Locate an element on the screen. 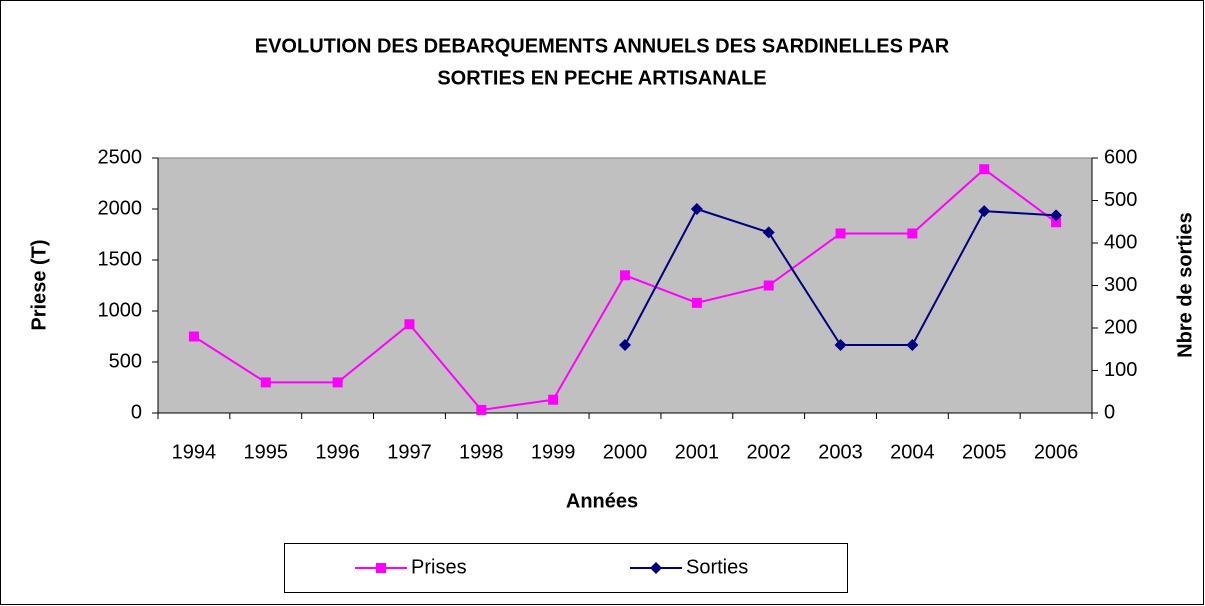 The width and height of the screenshot is (1205, 606). y2-tick-label: 400 is located at coordinates (1120, 242).